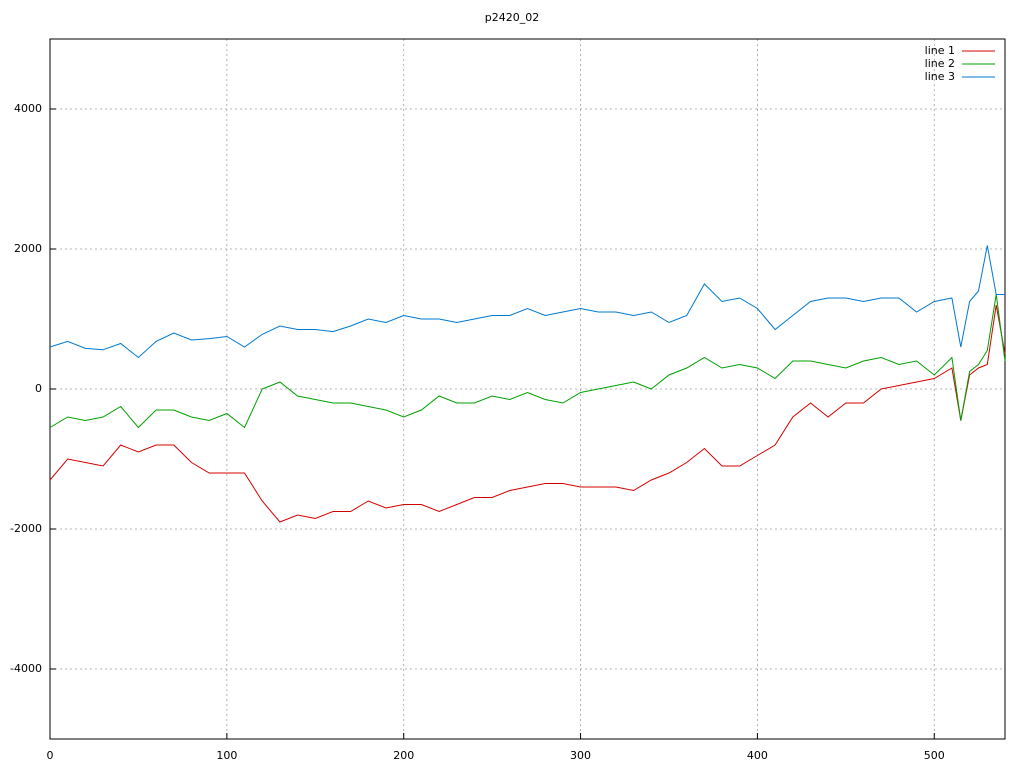 This screenshot has height=768, width=1024. Describe the element at coordinates (28, 248) in the screenshot. I see `y-tick-label: 2000` at that location.